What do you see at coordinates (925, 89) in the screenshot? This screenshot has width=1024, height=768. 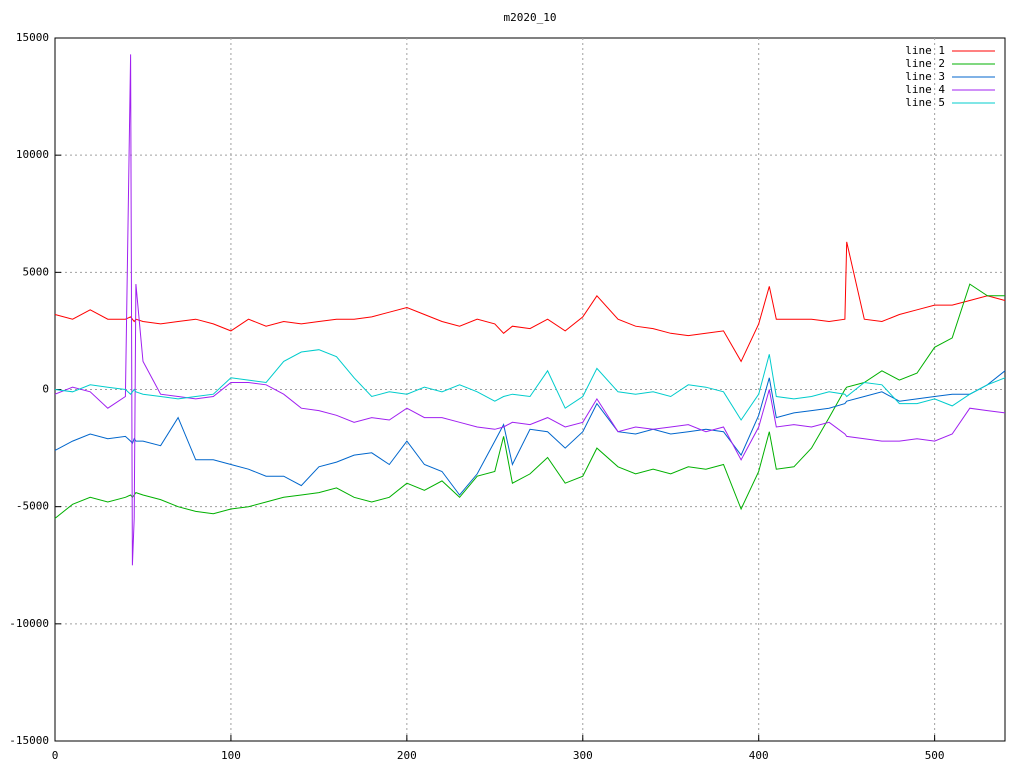 I see `legend-label: line 4` at bounding box center [925, 89].